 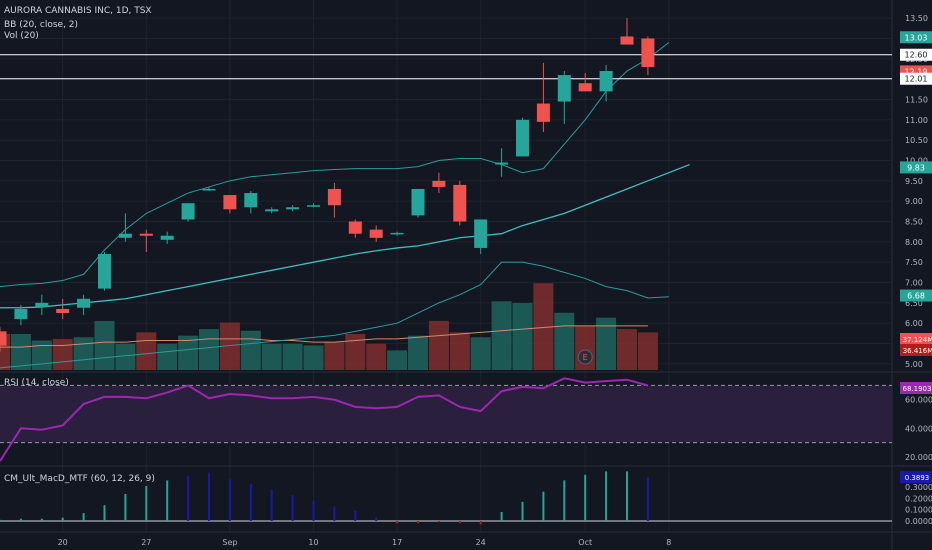 What do you see at coordinates (585, 542) in the screenshot?
I see `time-axis-tick: Oct` at bounding box center [585, 542].